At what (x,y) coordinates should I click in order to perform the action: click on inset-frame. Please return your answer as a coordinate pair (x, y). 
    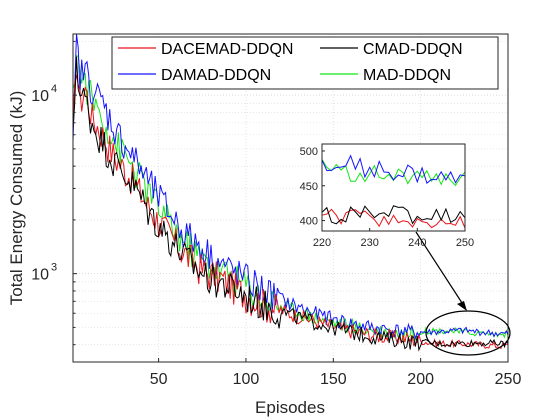
    Looking at the image, I should click on (393, 187).